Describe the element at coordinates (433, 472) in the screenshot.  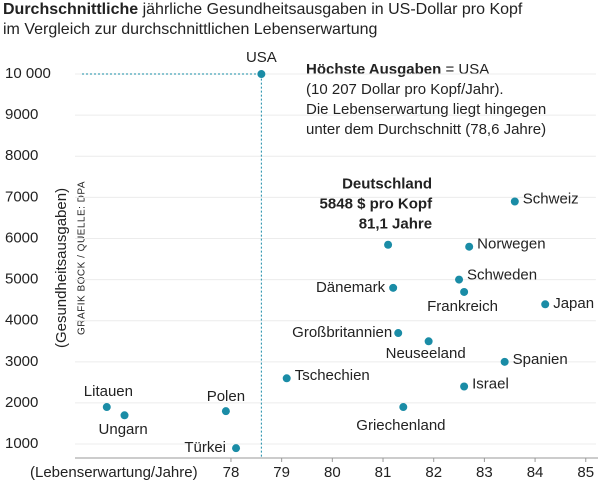
I see `x-tick-label: 82` at that location.